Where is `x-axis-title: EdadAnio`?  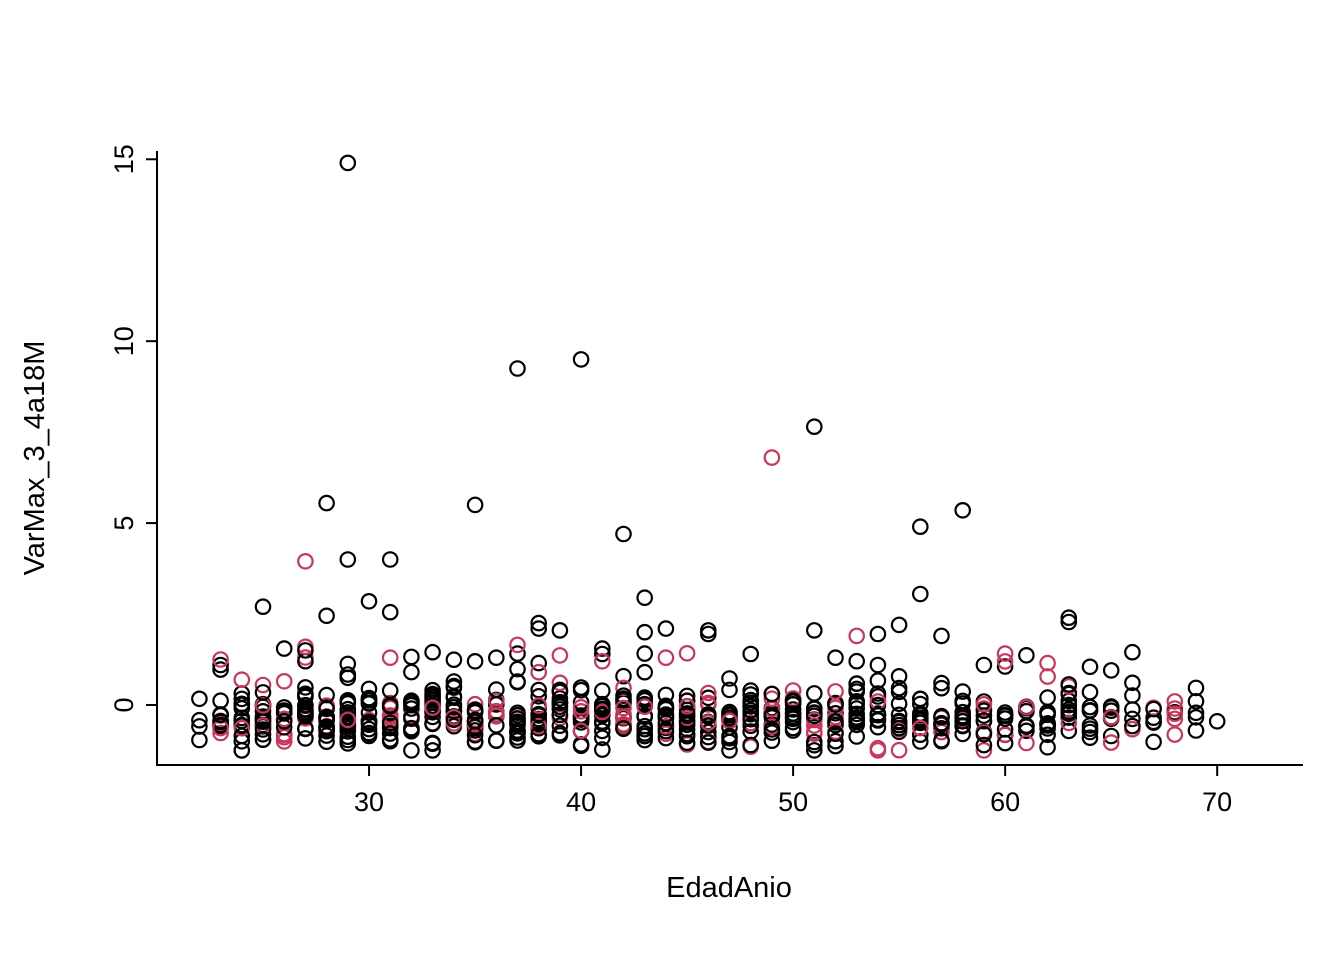 x-axis-title: EdadAnio is located at coordinates (729, 888).